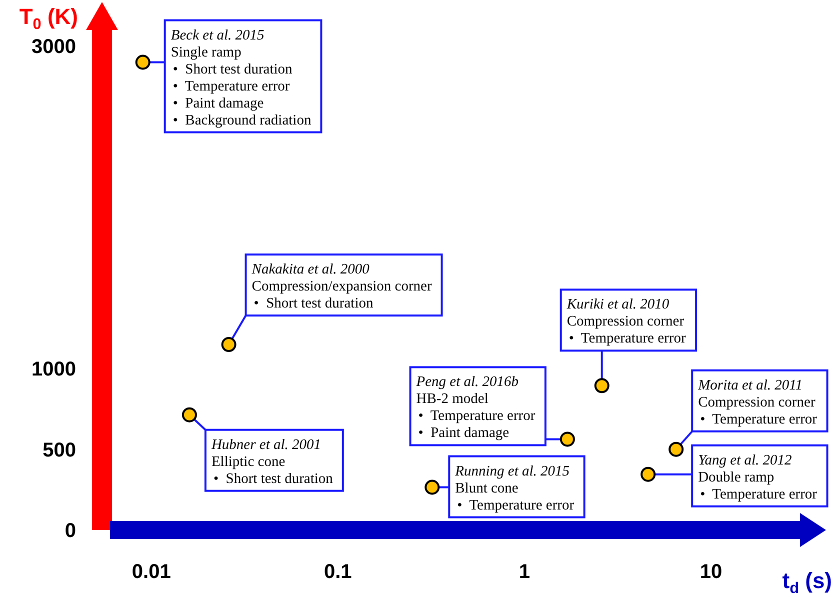 Image resolution: width=840 pixels, height=597 pixels. What do you see at coordinates (59, 450) in the screenshot?
I see `y-tick-label: 500` at bounding box center [59, 450].